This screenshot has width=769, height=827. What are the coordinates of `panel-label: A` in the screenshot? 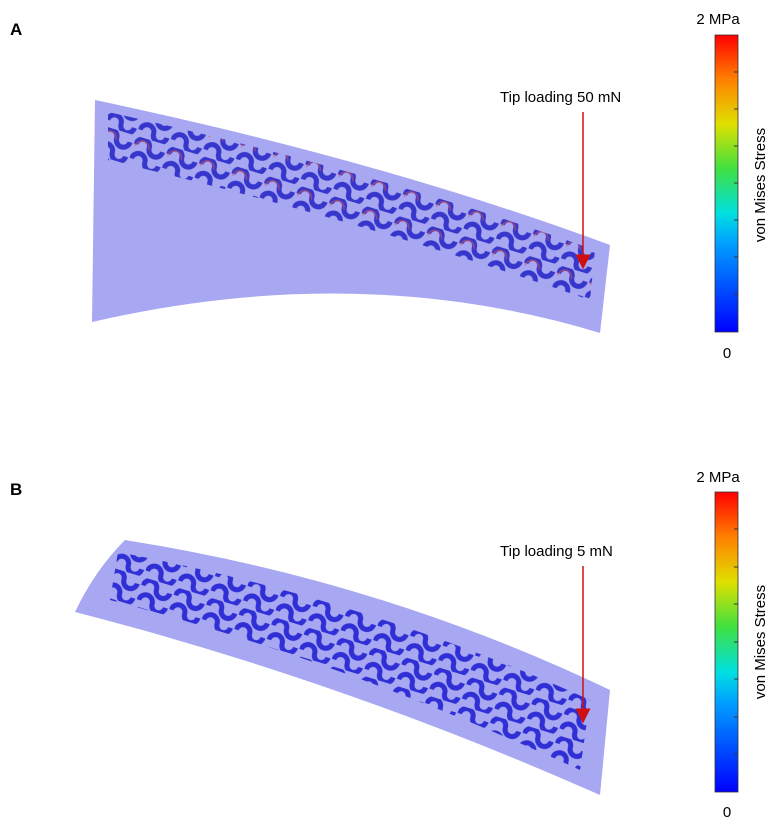 It's located at (16, 29).